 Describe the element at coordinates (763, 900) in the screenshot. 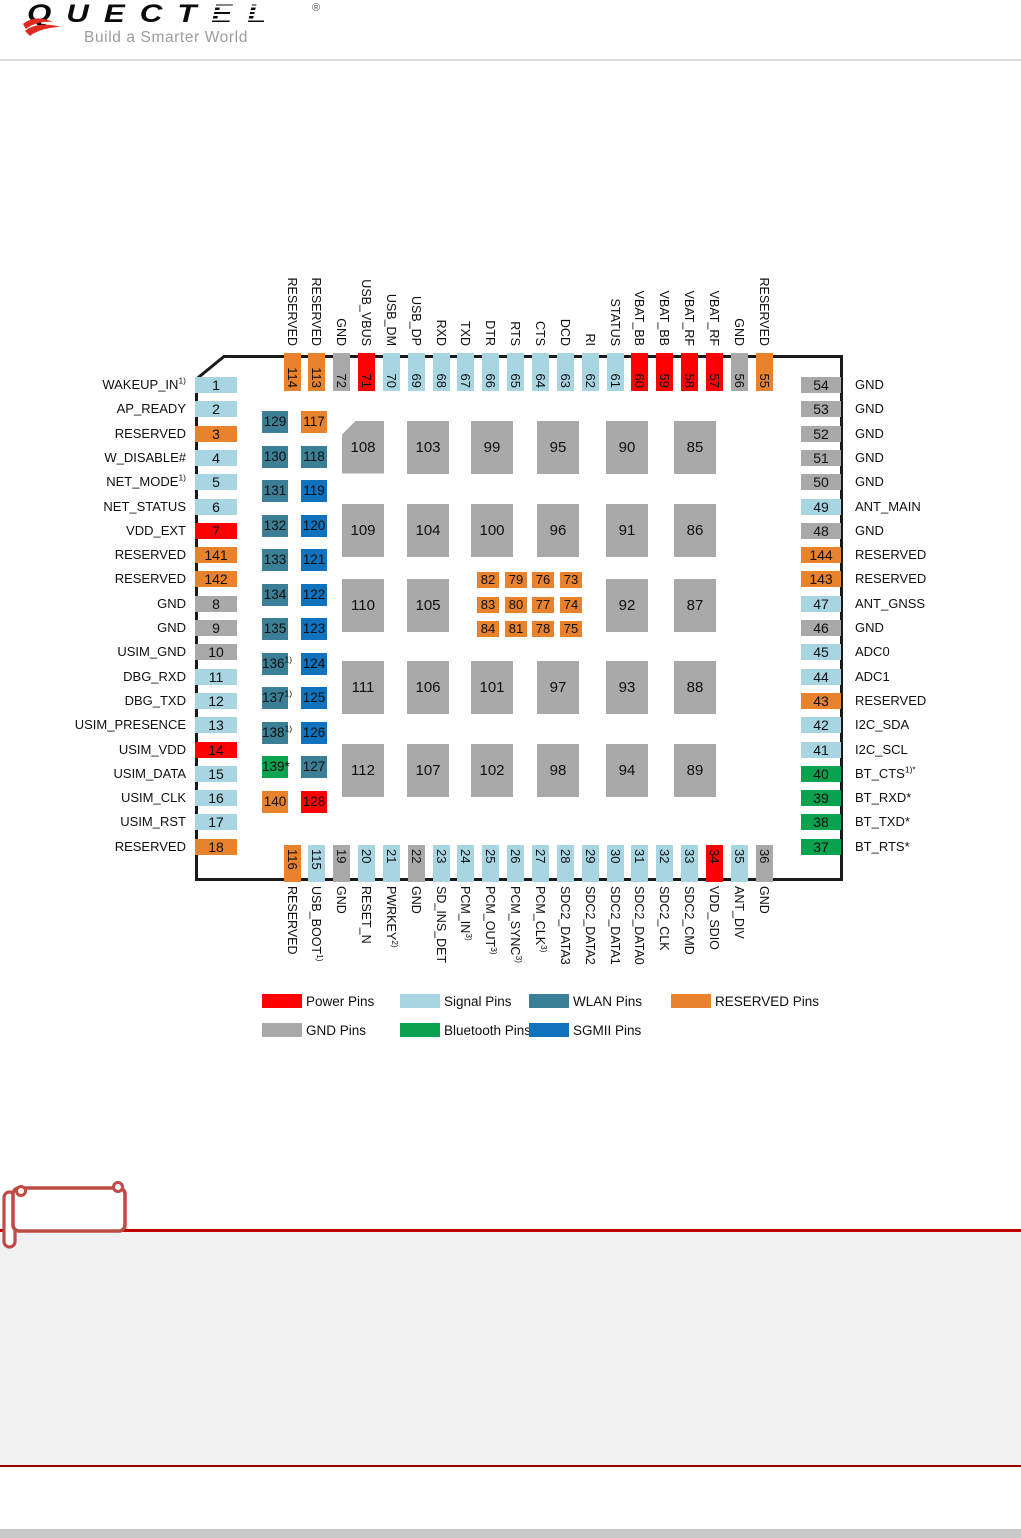

I see `pin-label-36: GND` at that location.